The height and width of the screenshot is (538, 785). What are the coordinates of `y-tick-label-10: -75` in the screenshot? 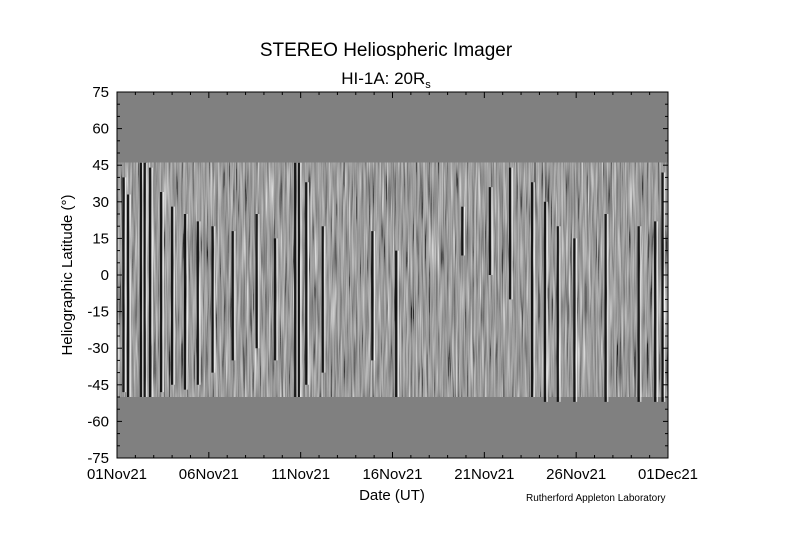 It's located at (98, 458).